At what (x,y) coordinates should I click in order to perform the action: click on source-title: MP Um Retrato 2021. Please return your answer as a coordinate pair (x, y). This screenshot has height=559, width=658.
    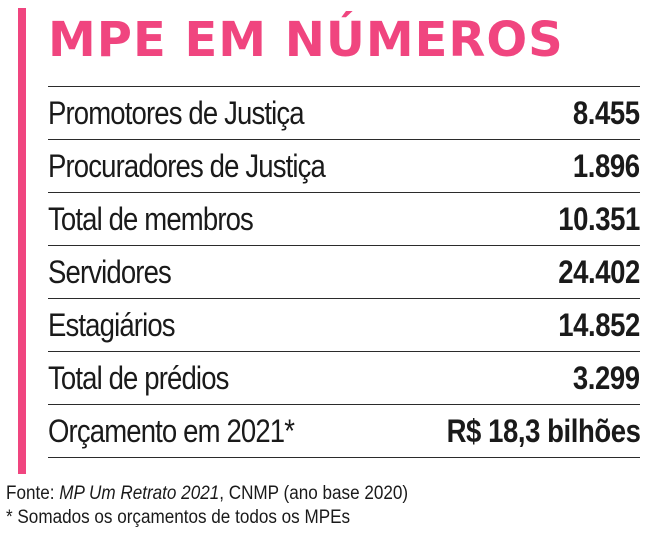
    Looking at the image, I should click on (139, 493).